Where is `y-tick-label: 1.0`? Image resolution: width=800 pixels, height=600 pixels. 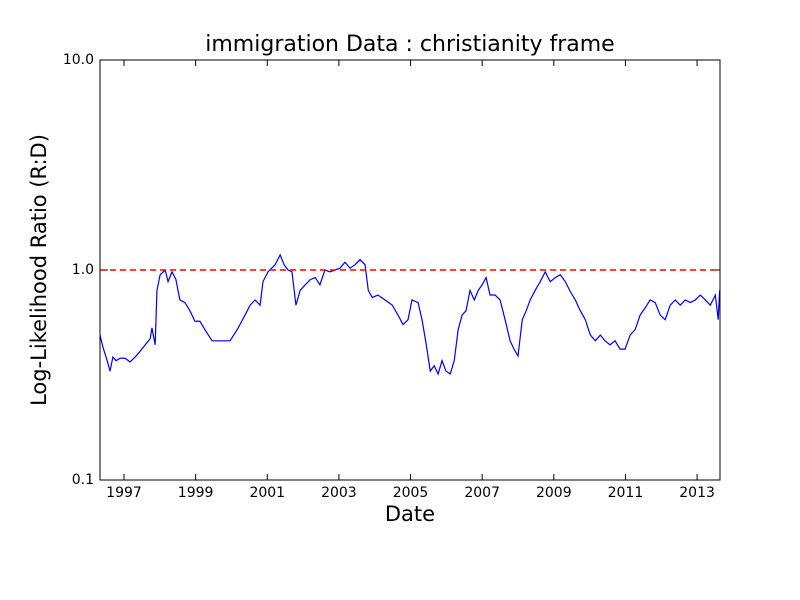 y-tick-label: 1.0 is located at coordinates (83, 270).